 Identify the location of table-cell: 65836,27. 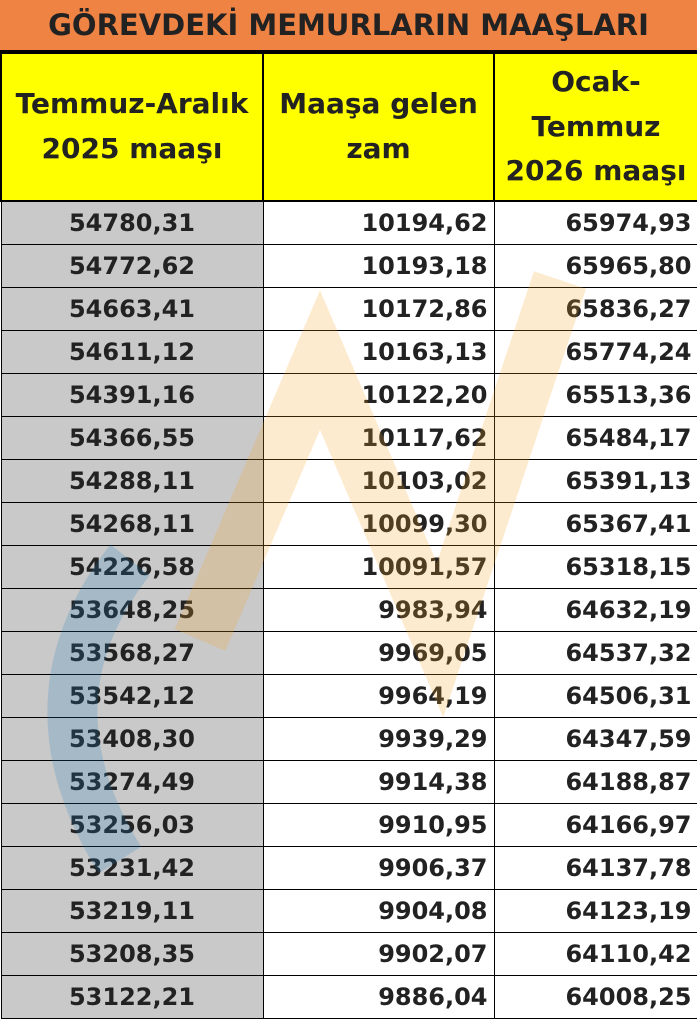
(595, 309).